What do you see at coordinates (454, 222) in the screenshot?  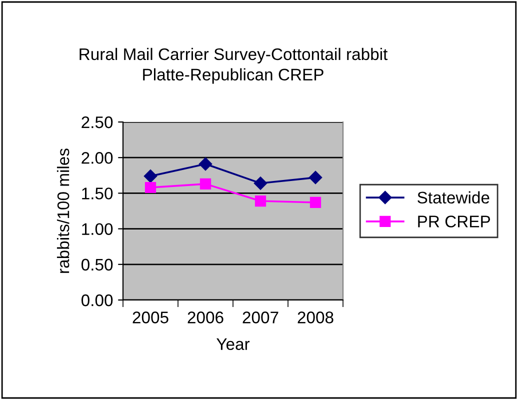 I see `legend-label: PR CREP` at bounding box center [454, 222].